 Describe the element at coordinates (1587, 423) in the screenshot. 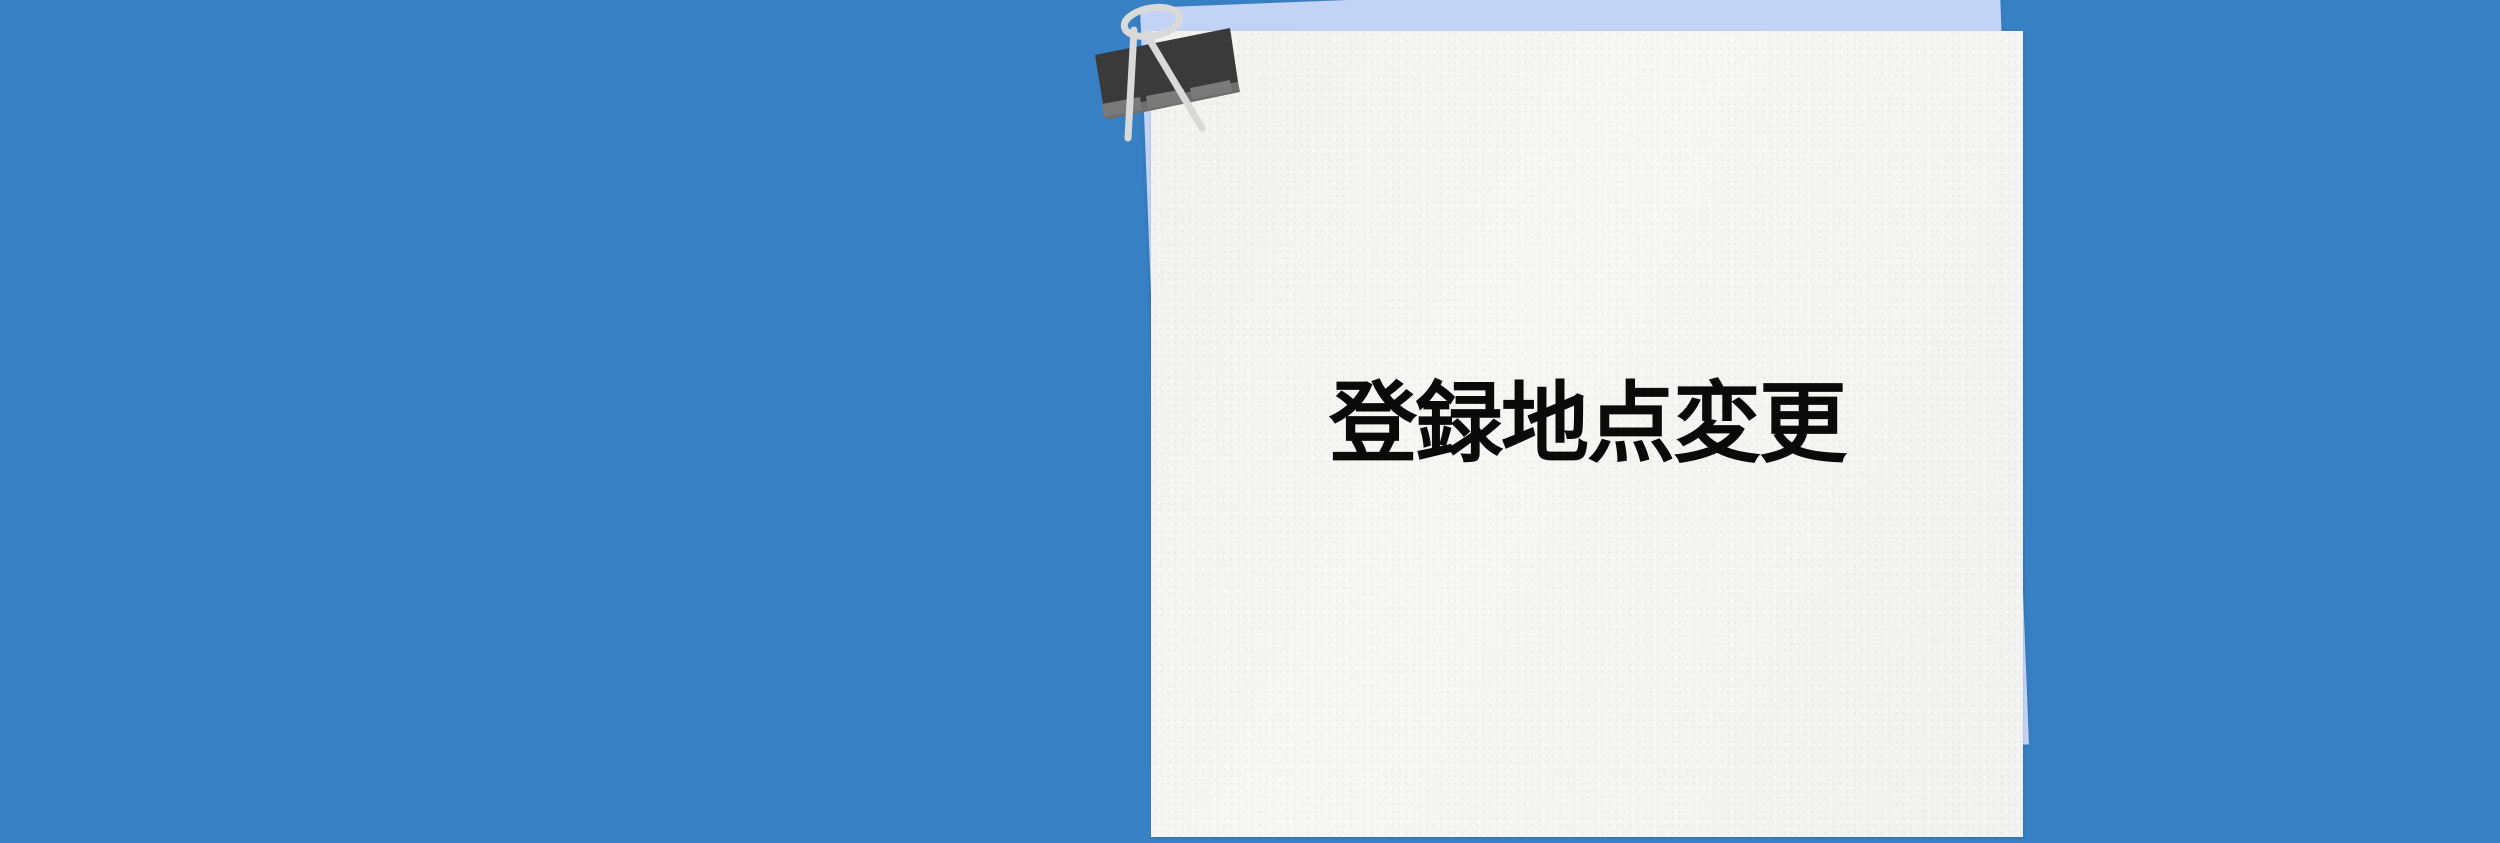

I see `page-title: 登録地点変更` at that location.